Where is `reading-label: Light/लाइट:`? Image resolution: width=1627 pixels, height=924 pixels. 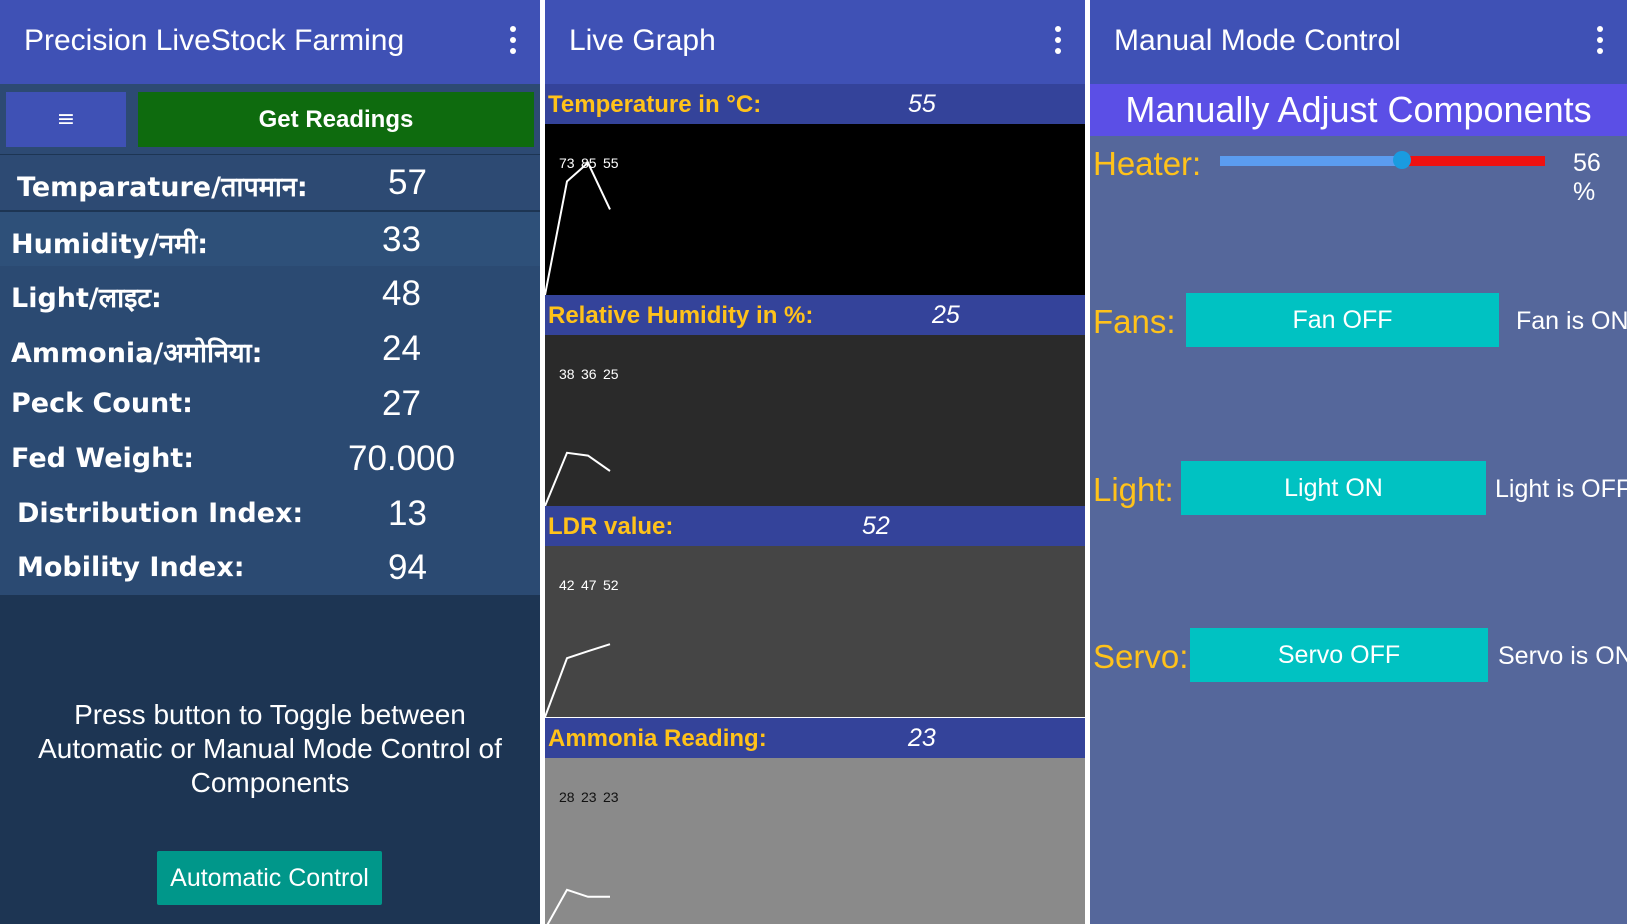 reading-label: Light/लाइट: is located at coordinates (86, 298).